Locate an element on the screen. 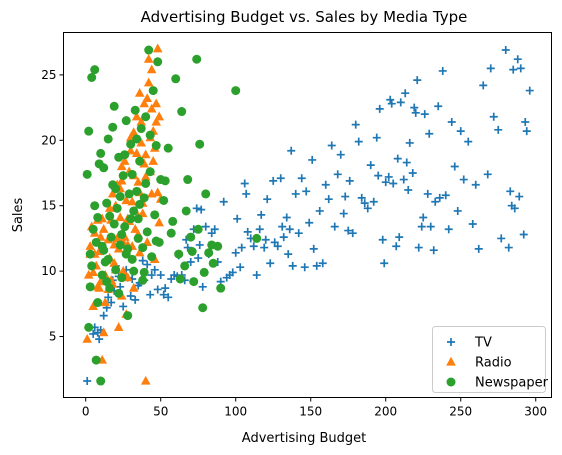 The width and height of the screenshot is (562, 455). legend-marker-tv is located at coordinates (451, 342).